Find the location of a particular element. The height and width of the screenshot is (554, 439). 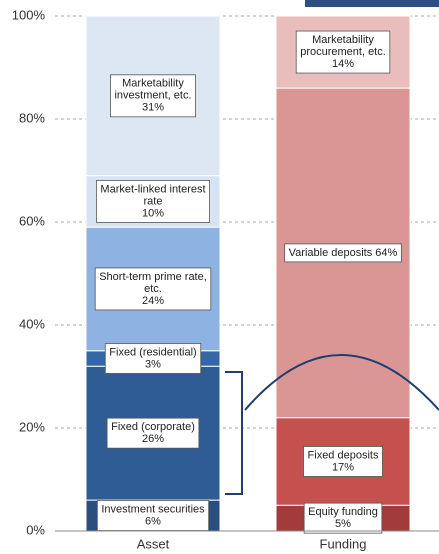

segment-label: Short-term prime rate,etc.24% is located at coordinates (153, 289).